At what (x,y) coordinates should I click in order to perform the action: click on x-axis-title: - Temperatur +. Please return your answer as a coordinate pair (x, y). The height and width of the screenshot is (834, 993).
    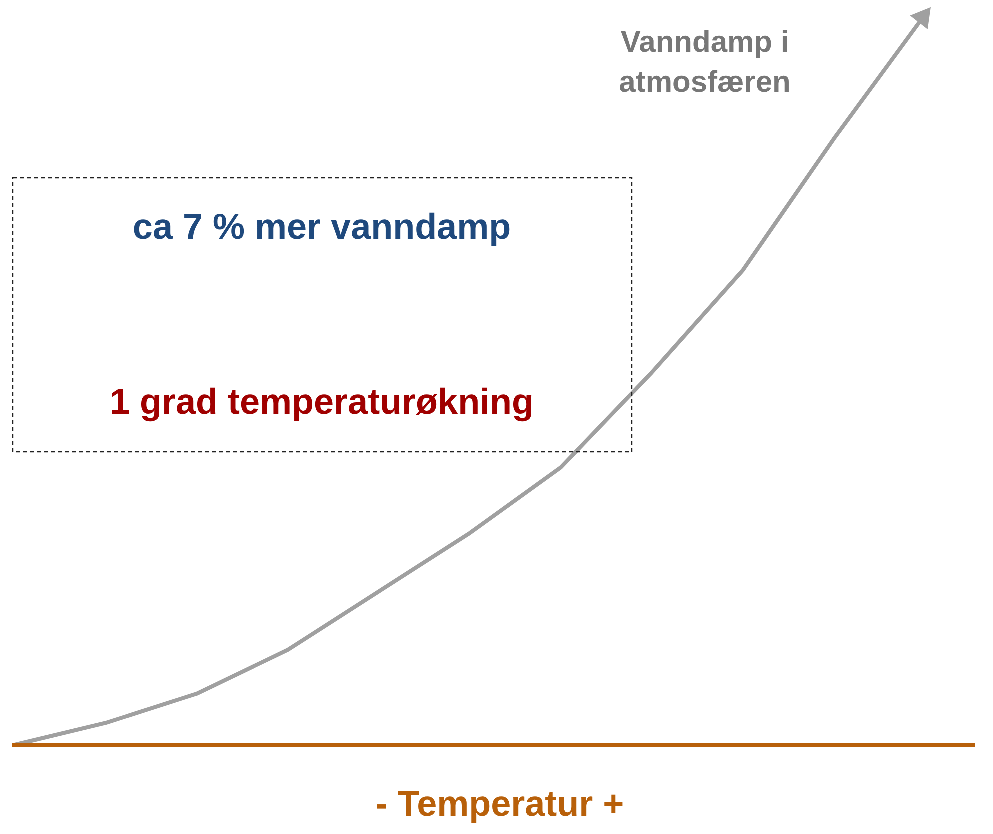
    Looking at the image, I should click on (500, 803).